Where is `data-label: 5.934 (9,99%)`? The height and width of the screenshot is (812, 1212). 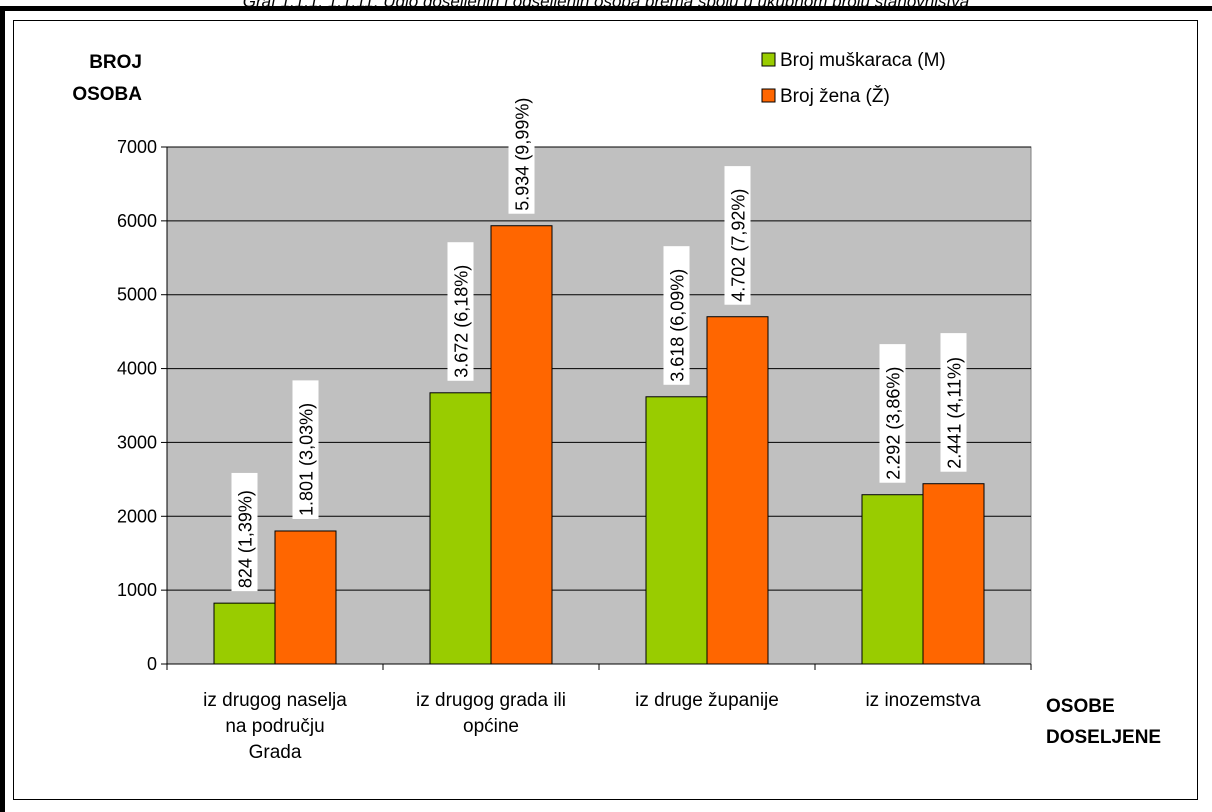 data-label: 5.934 (9,99%) is located at coordinates (523, 154).